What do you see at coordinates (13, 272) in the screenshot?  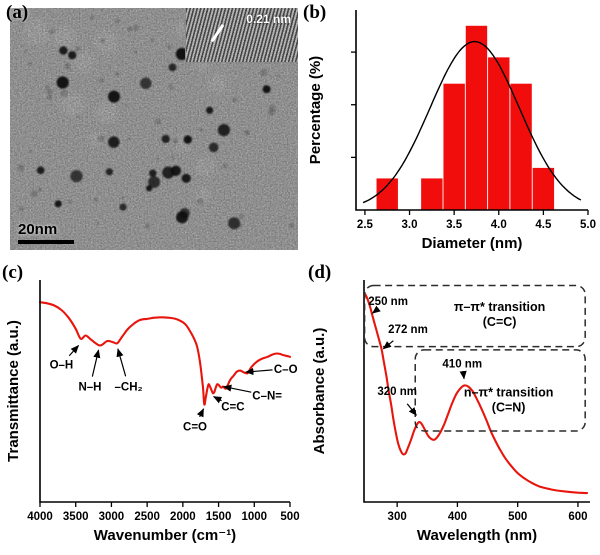 I see `panel-c-label: (c)` at bounding box center [13, 272].